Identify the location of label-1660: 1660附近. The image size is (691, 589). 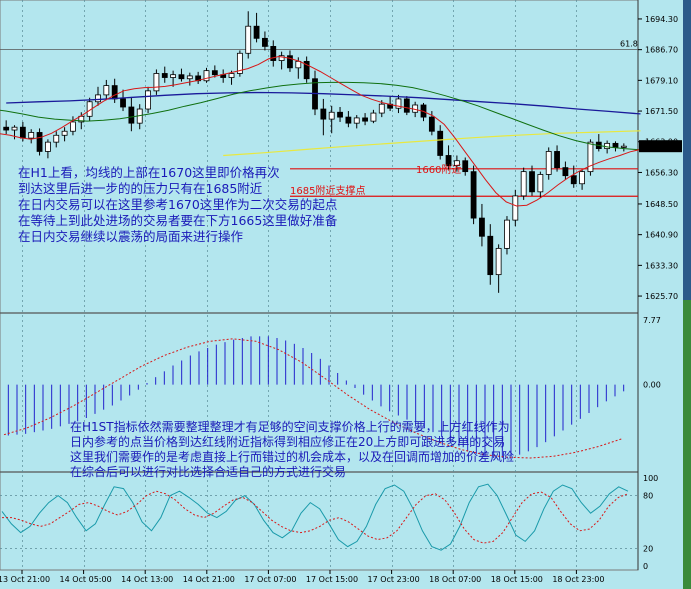
(439, 170).